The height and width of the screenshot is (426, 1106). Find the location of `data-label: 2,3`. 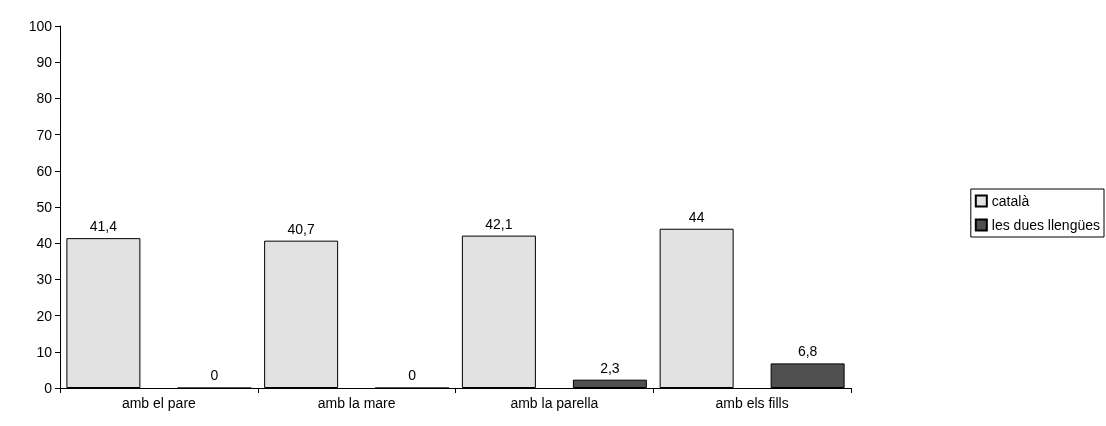

data-label: 2,3 is located at coordinates (610, 367).